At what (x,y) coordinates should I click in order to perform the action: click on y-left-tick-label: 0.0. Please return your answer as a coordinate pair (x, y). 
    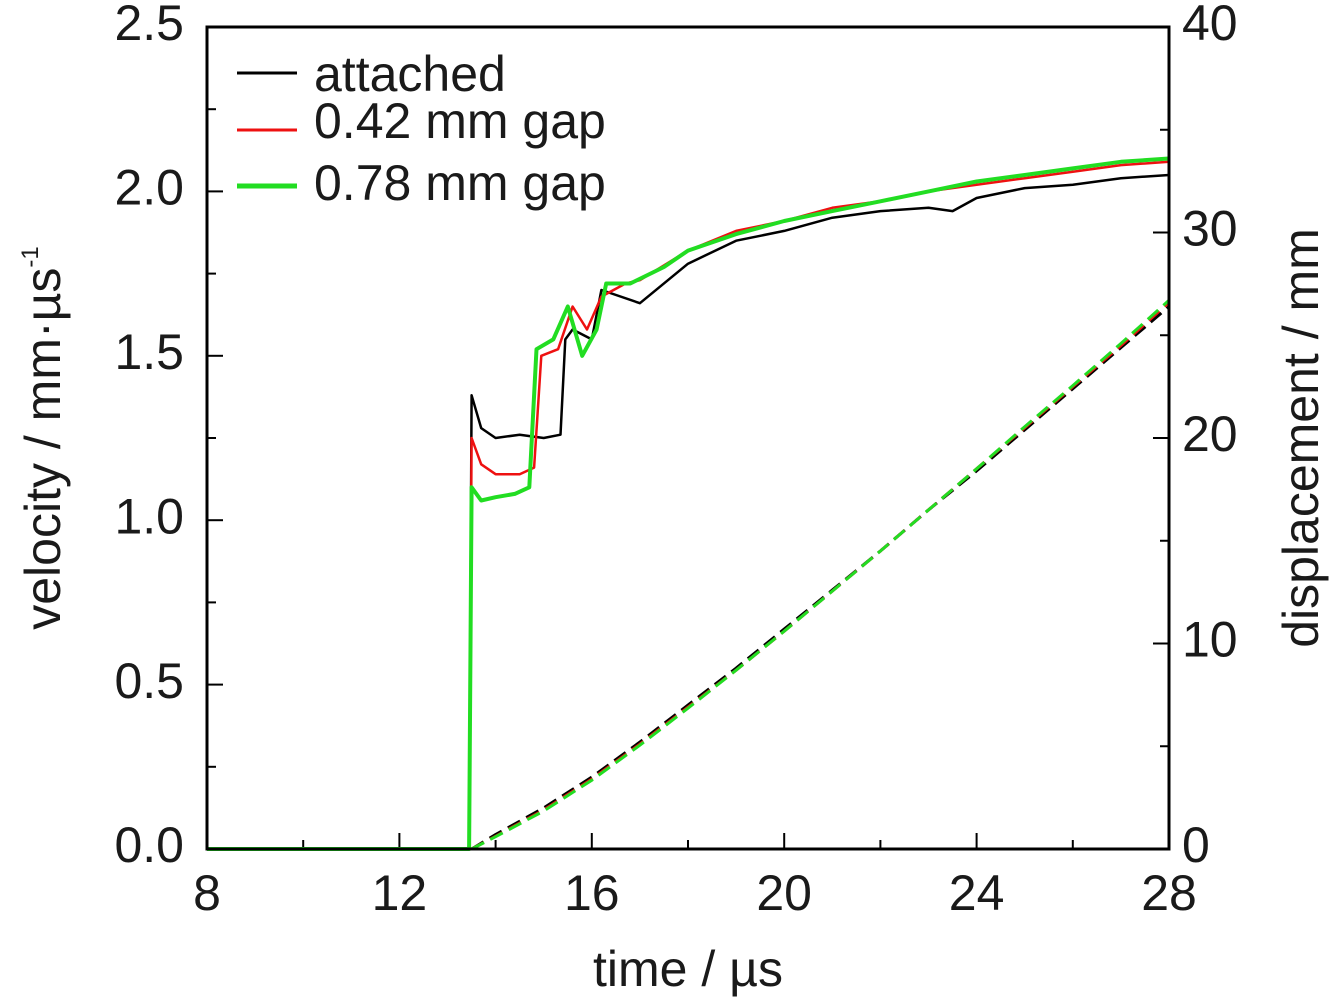
    Looking at the image, I should click on (149, 845).